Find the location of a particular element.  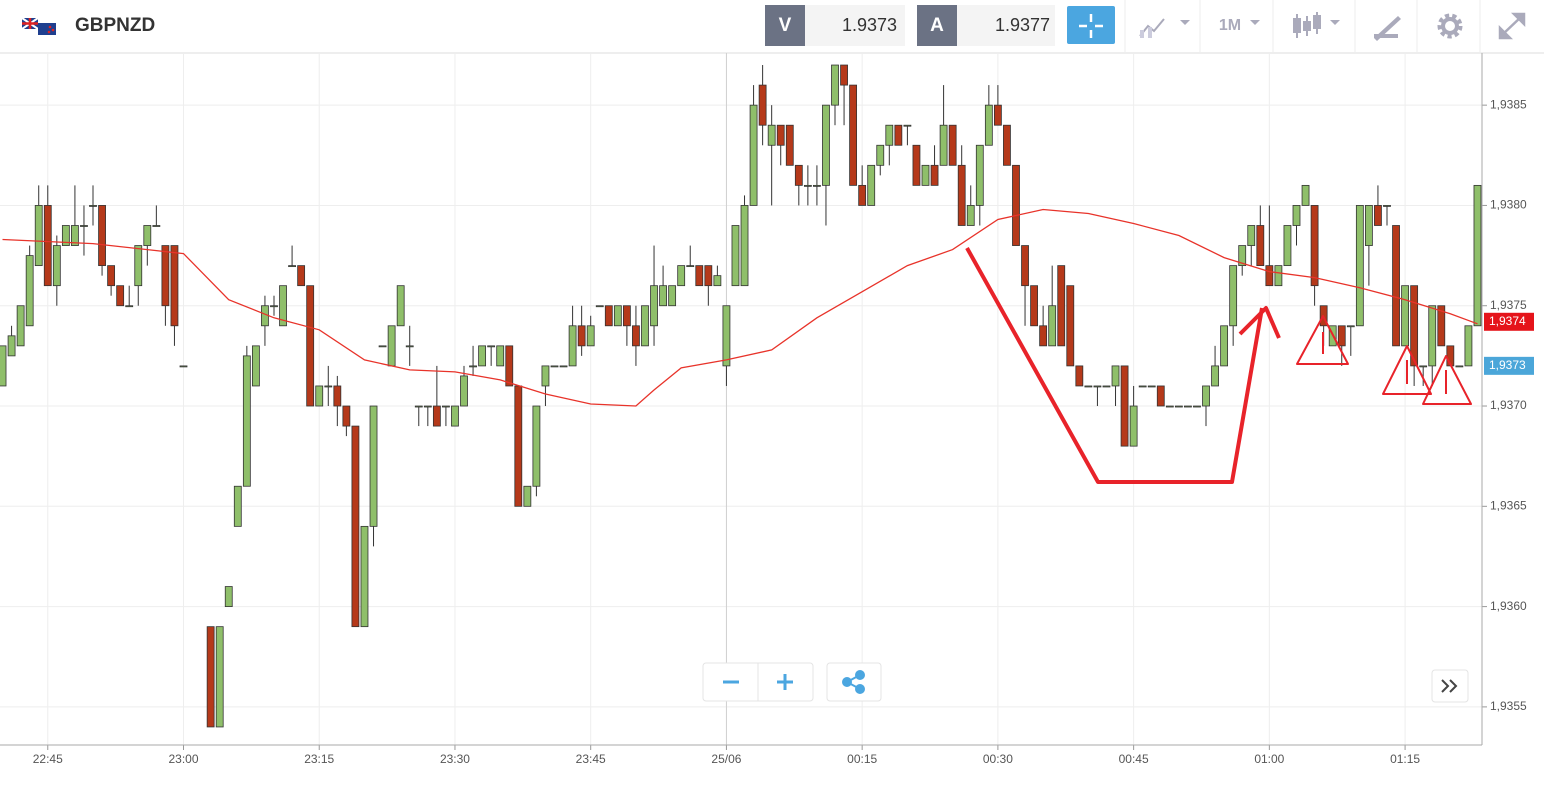

zoom-in-button is located at coordinates (785, 682).